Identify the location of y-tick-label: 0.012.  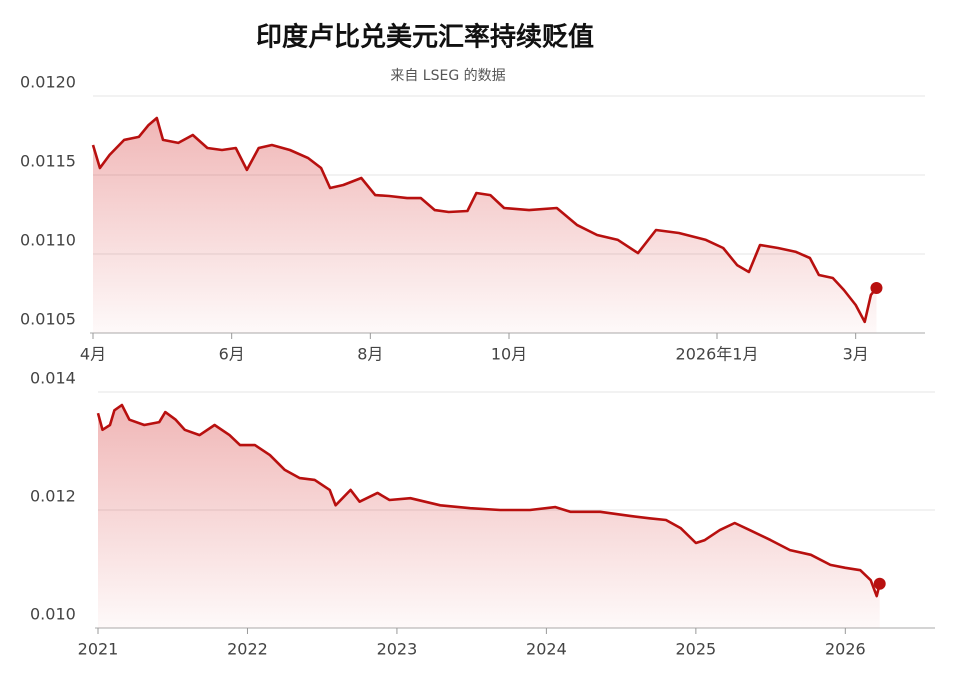
(53, 496).